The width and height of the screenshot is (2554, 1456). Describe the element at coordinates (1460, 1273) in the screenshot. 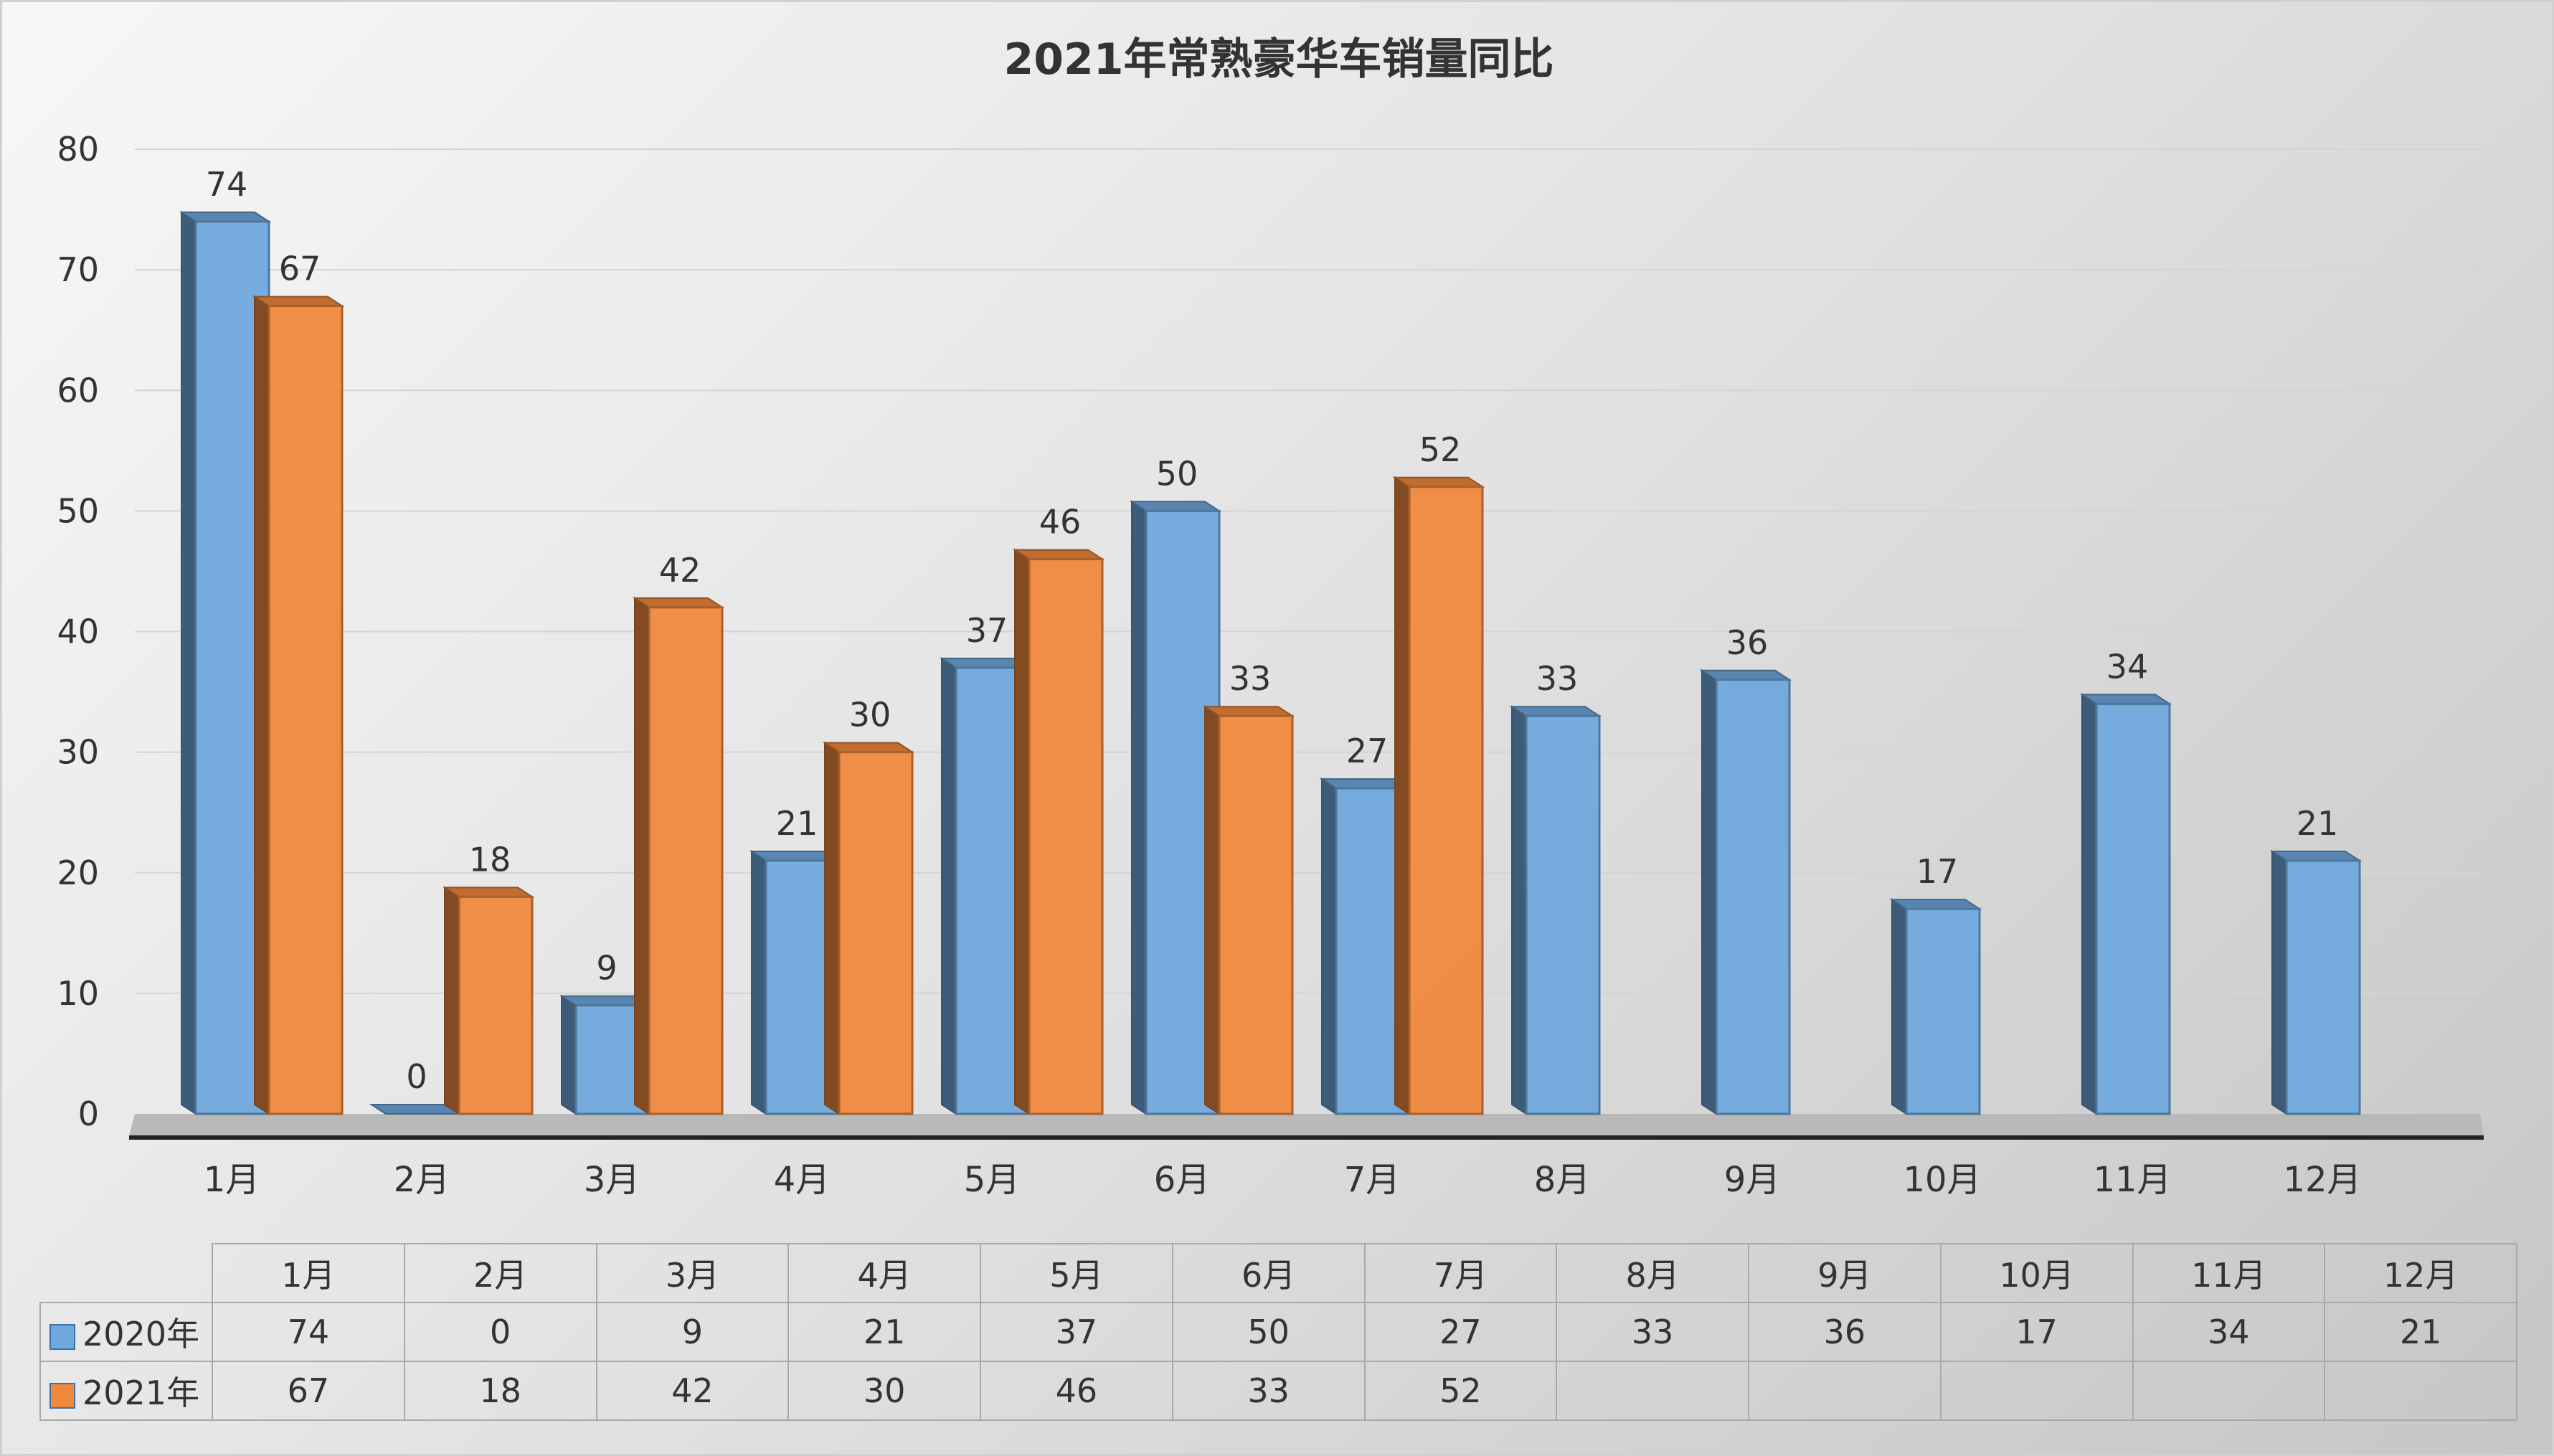

I see `table-header-cell: 7月` at that location.